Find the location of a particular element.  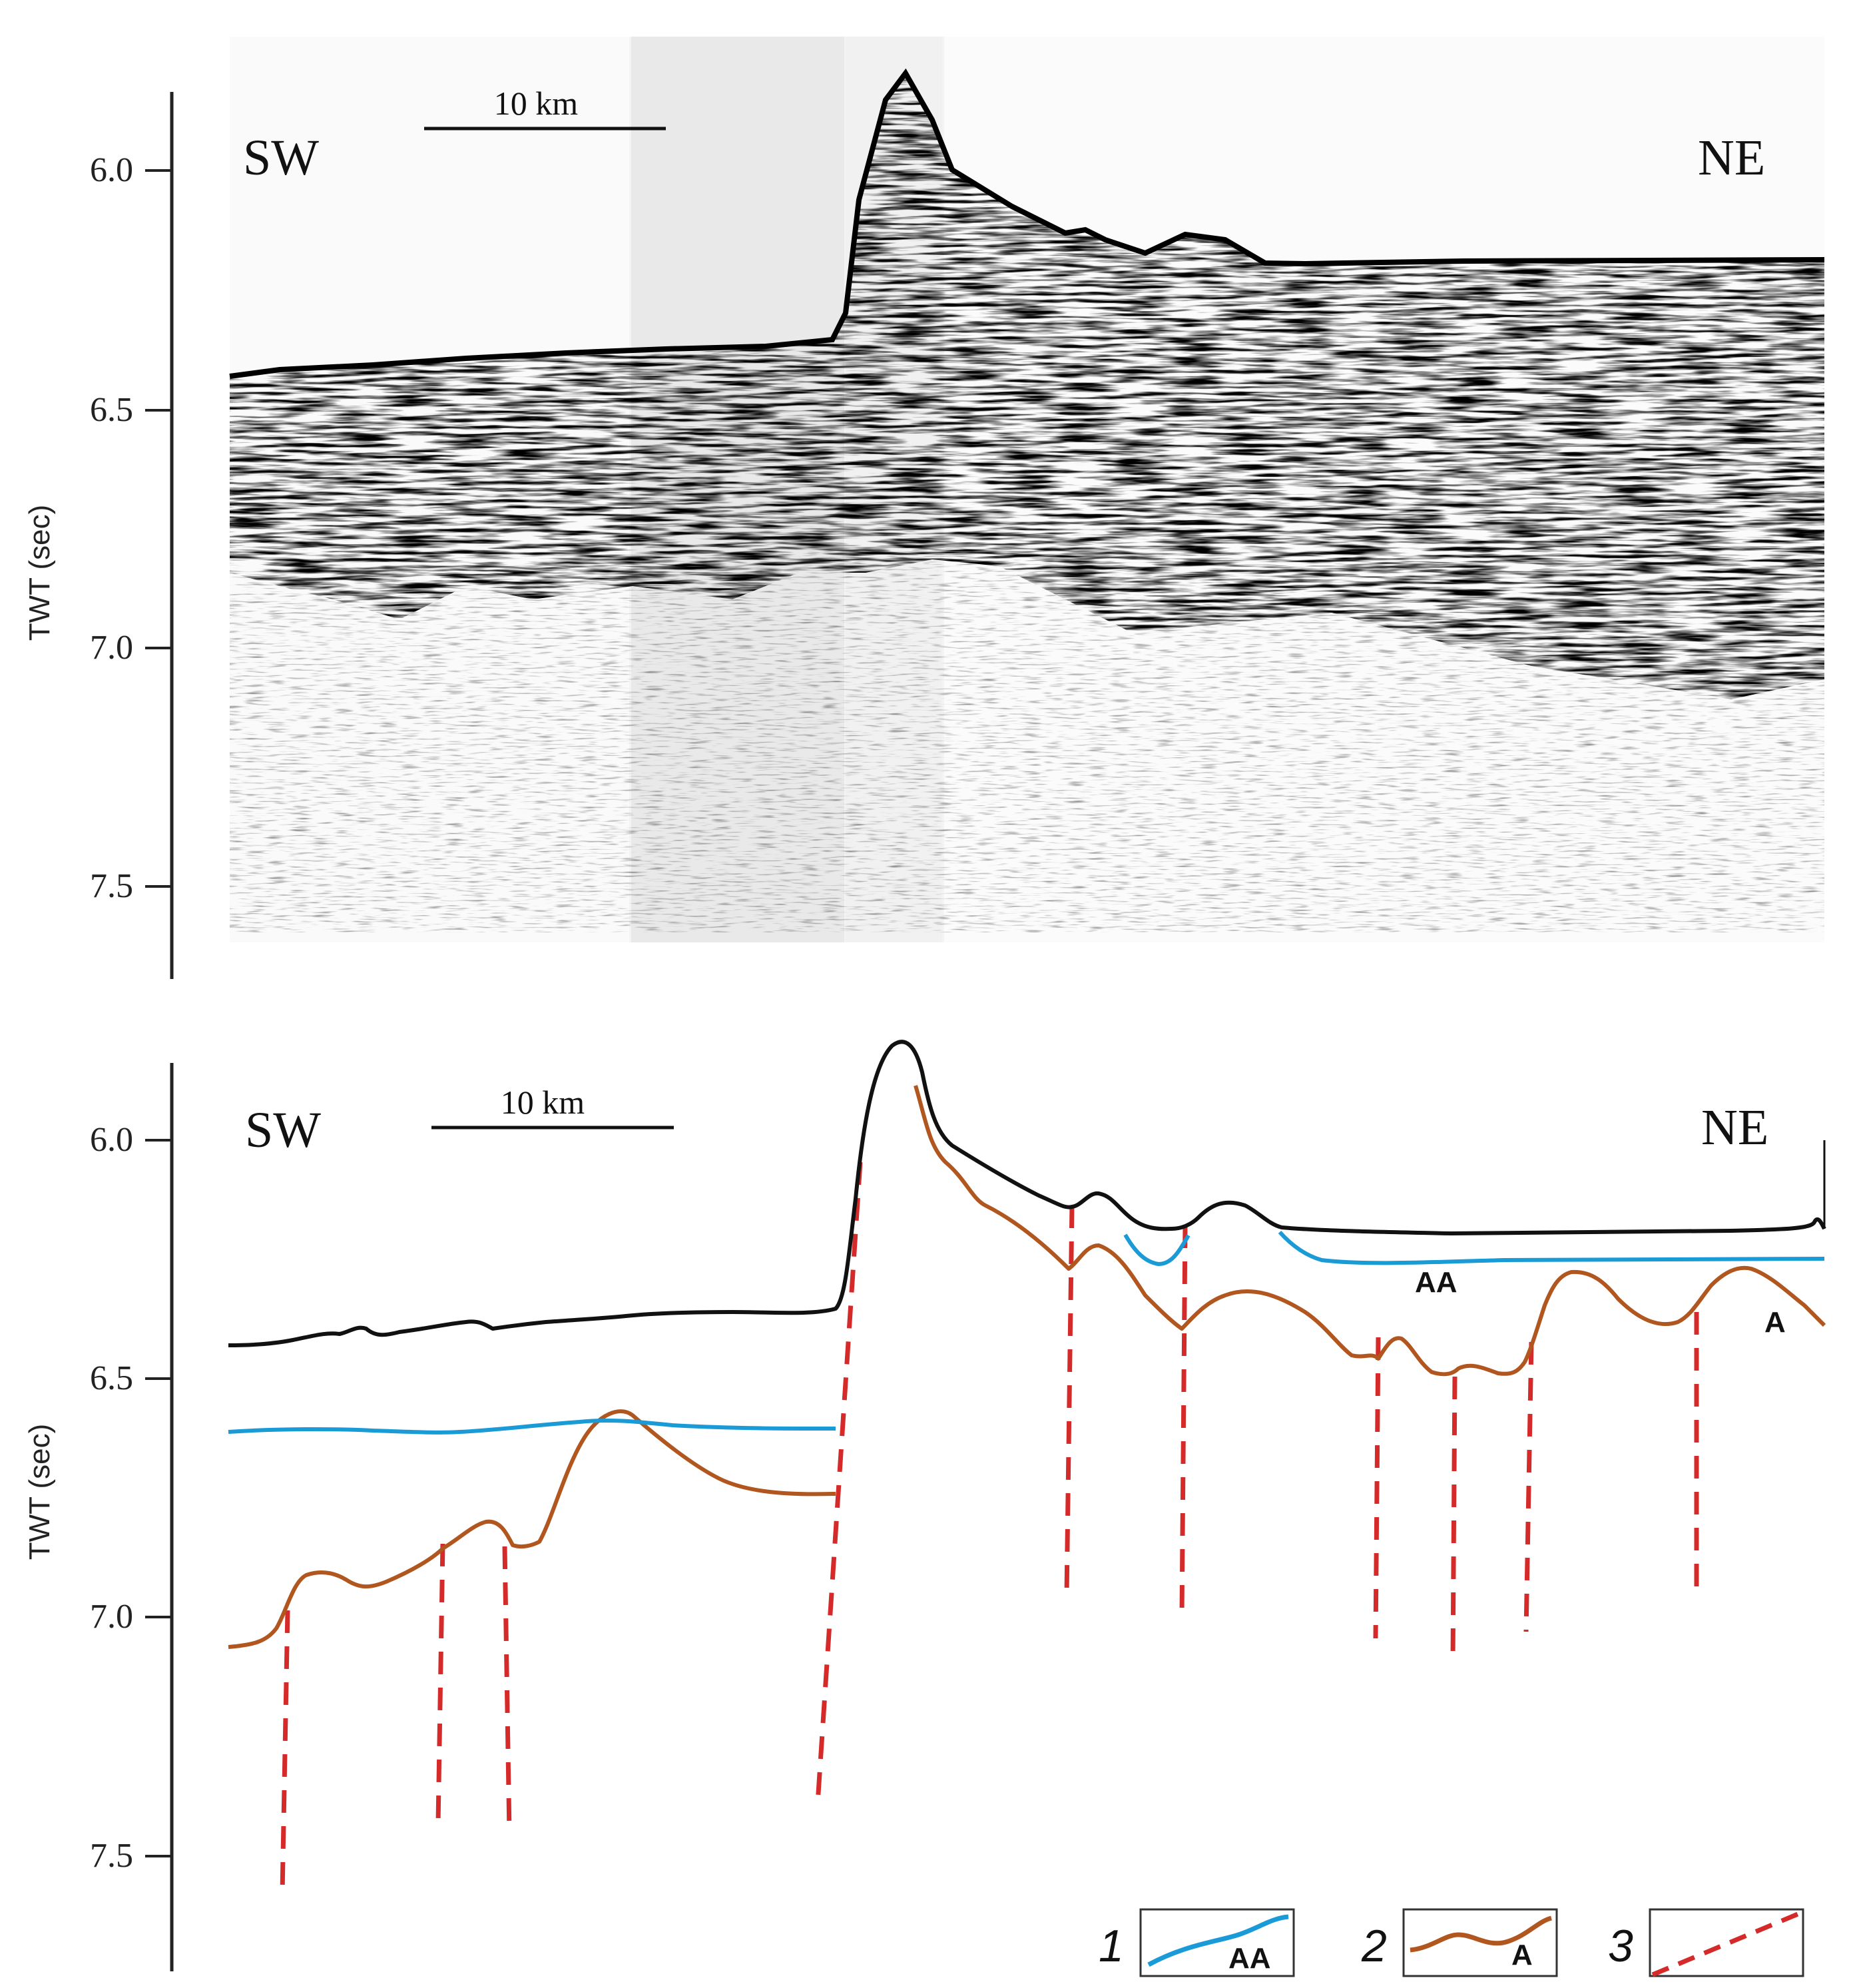

interpretation-y-ticks is located at coordinates (158, 1498).